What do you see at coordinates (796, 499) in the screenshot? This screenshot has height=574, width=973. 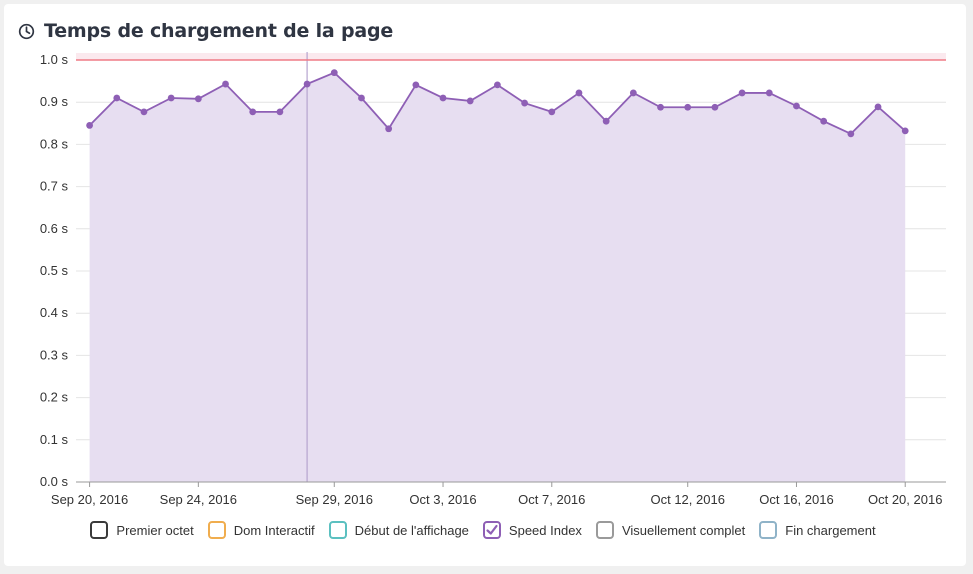 I see `x-tick-label: Oct 16, 2016` at bounding box center [796, 499].